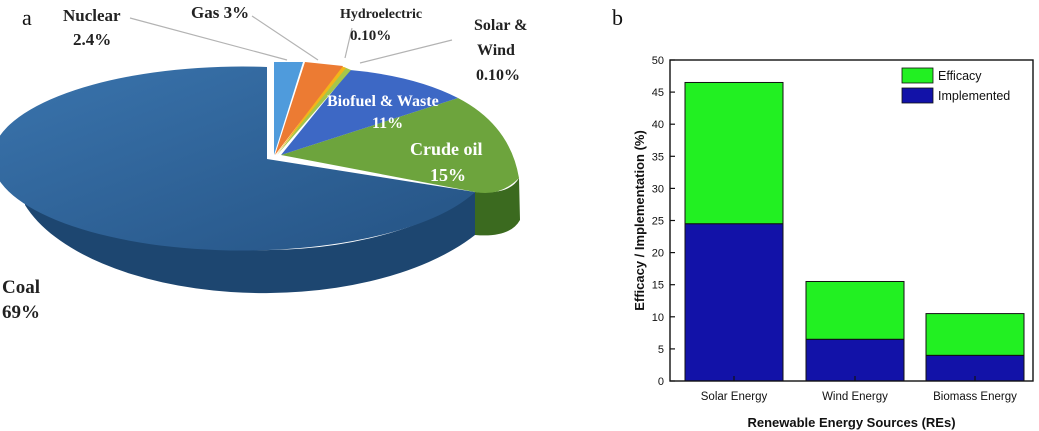 The height and width of the screenshot is (431, 1039). What do you see at coordinates (960, 76) in the screenshot?
I see `legend-label-efficacy: Efficacy` at bounding box center [960, 76].